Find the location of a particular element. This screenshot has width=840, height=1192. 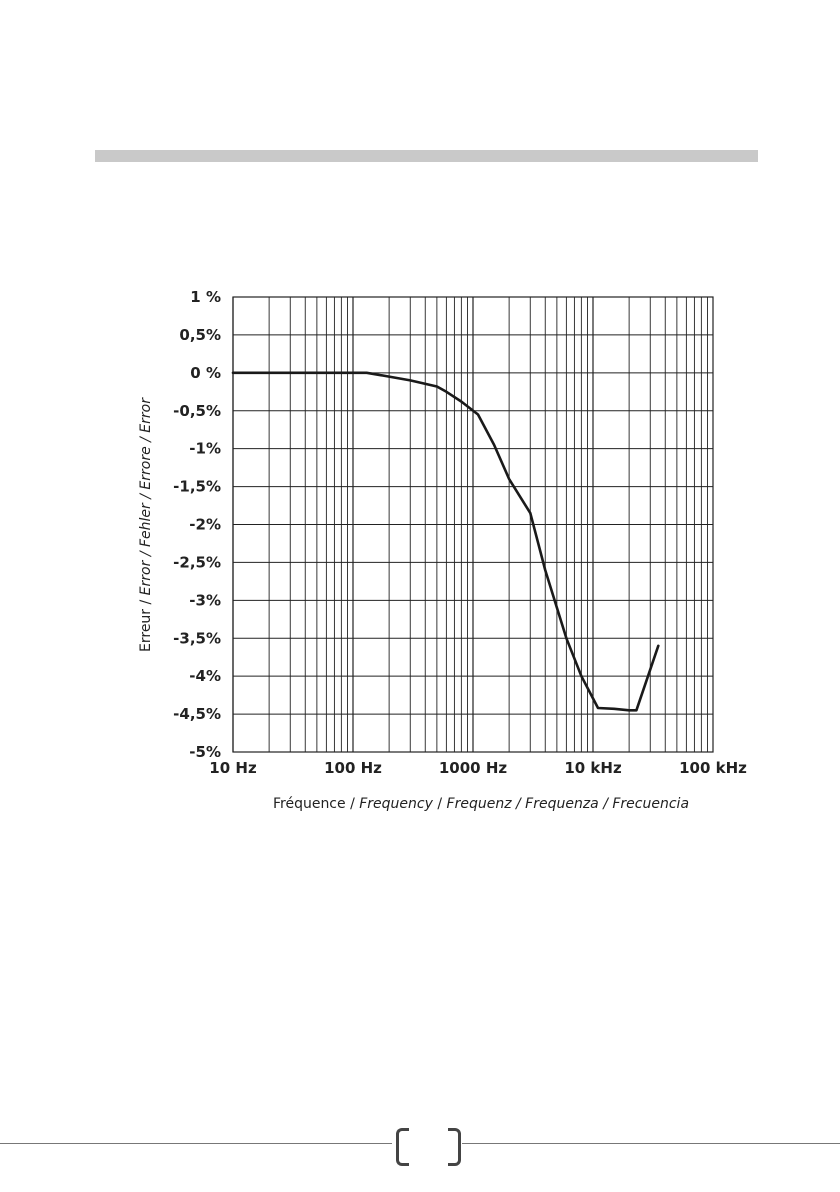

y-tick-label: 0 % is located at coordinates (205, 373).